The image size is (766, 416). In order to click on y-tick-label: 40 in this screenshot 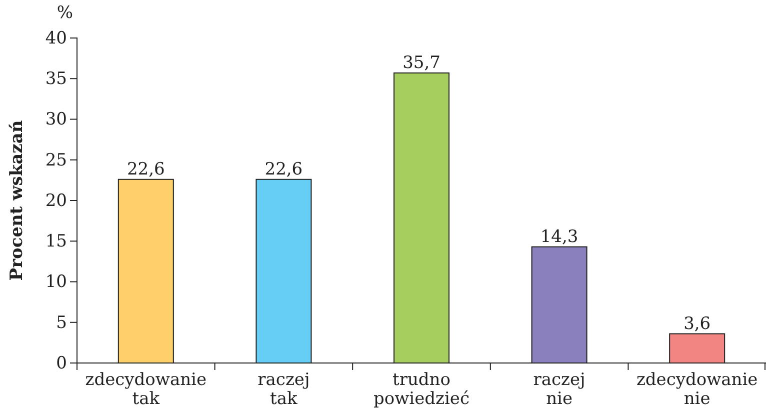, I will do `click(56, 38)`.